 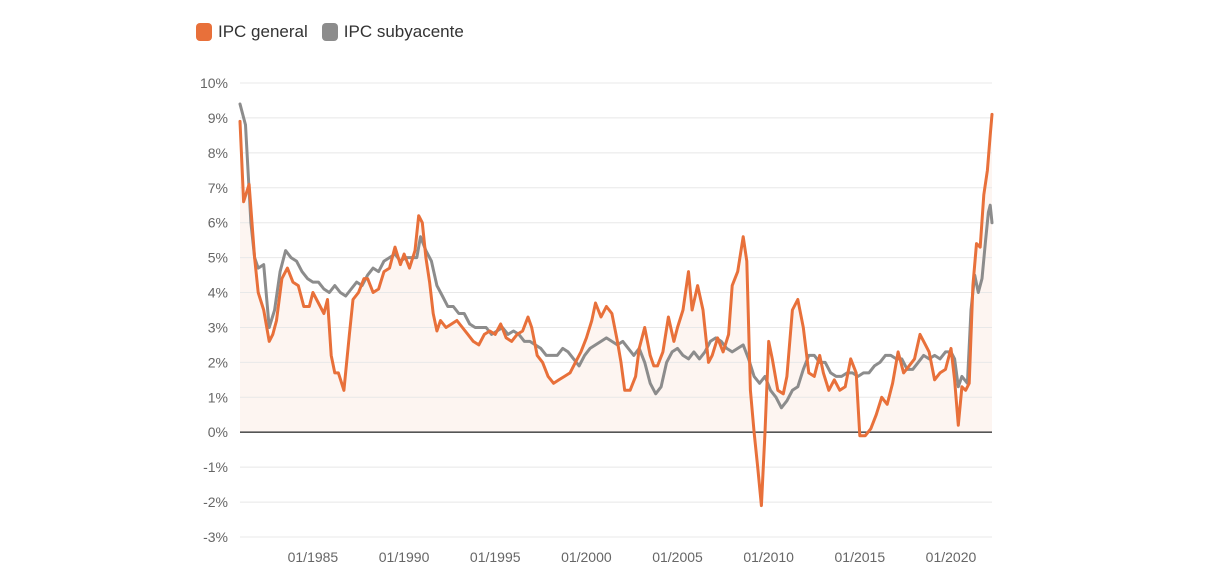 What do you see at coordinates (218, 153) in the screenshot?
I see `y-tick-label: 8%` at bounding box center [218, 153].